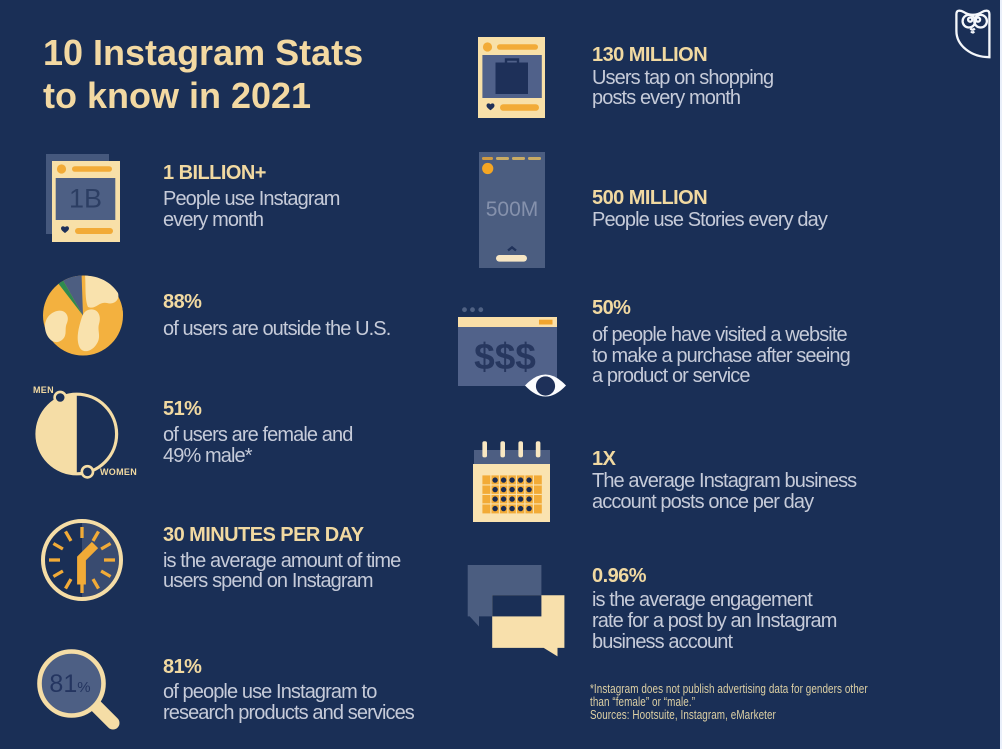 This screenshot has height=749, width=1002. Describe the element at coordinates (85, 199) in the screenshot. I see `svg-text: 1B` at that location.